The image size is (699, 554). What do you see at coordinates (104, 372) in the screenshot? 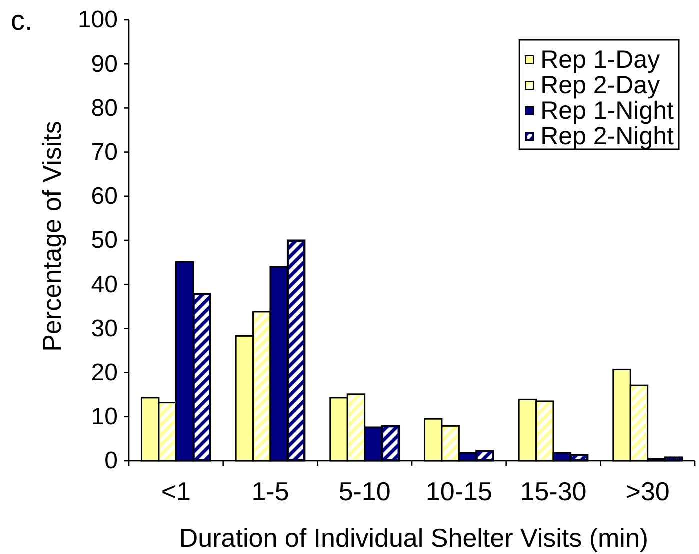
I see `y-tick-label: 20` at bounding box center [104, 372].